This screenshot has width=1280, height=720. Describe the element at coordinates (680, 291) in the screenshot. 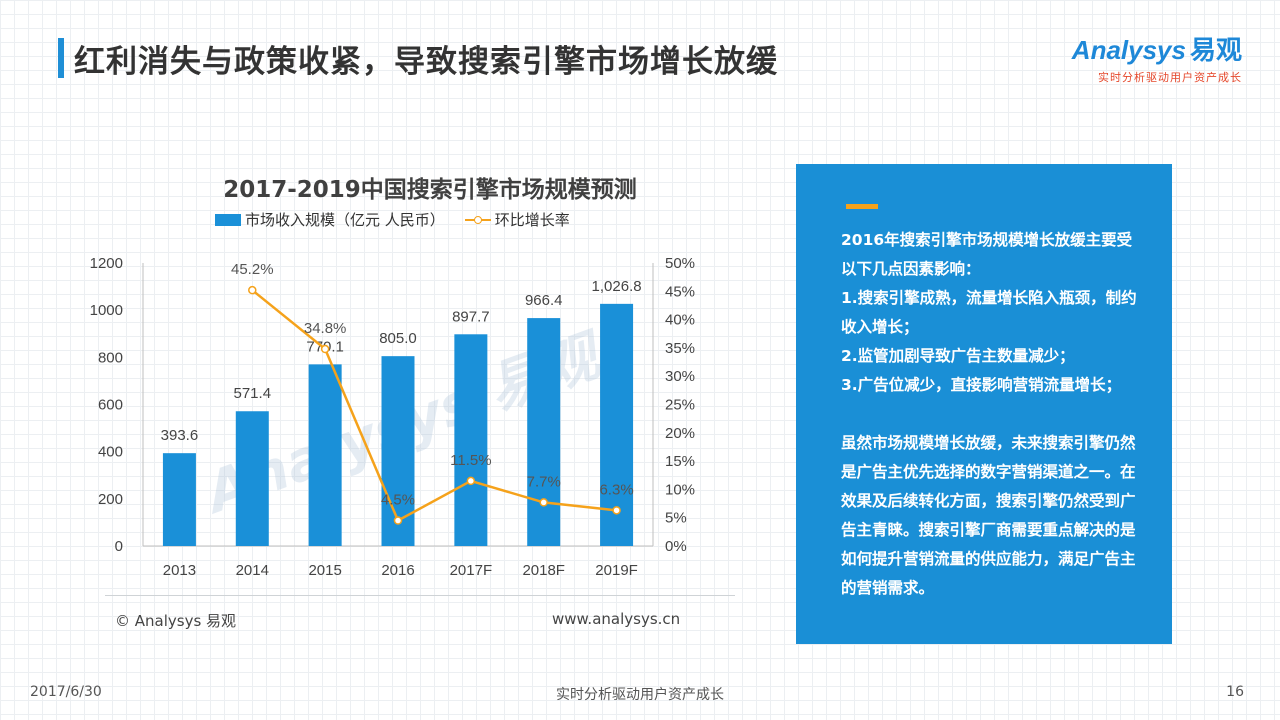

I see `y-tick-right-label: 45%` at that location.